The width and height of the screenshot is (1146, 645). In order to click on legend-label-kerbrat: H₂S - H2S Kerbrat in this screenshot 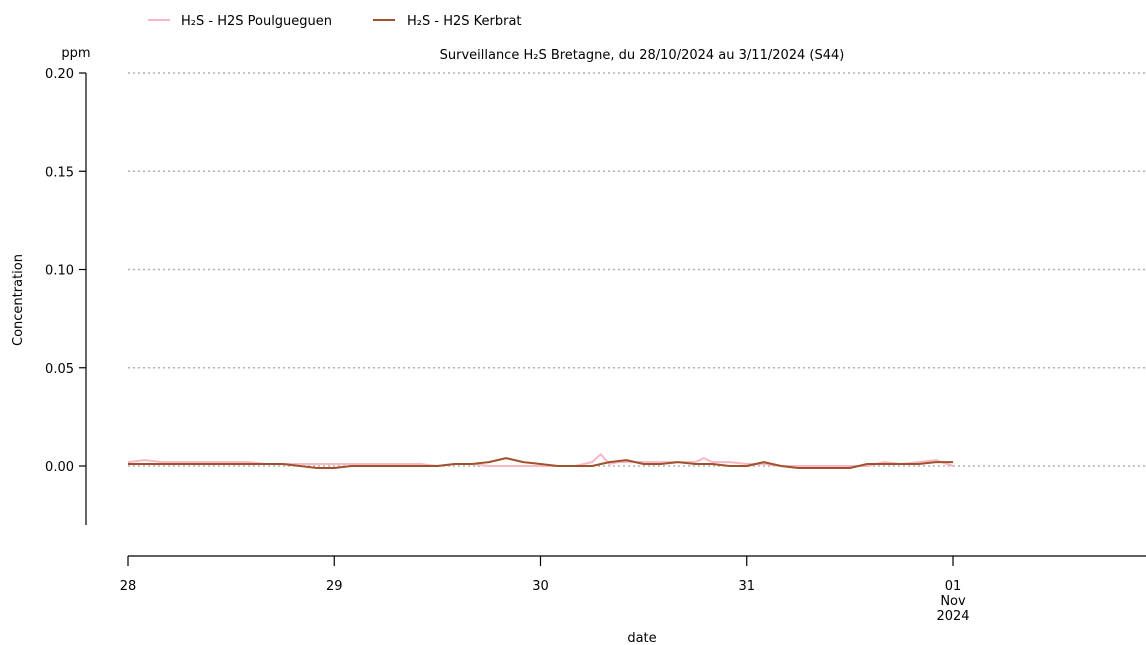, I will do `click(464, 21)`.